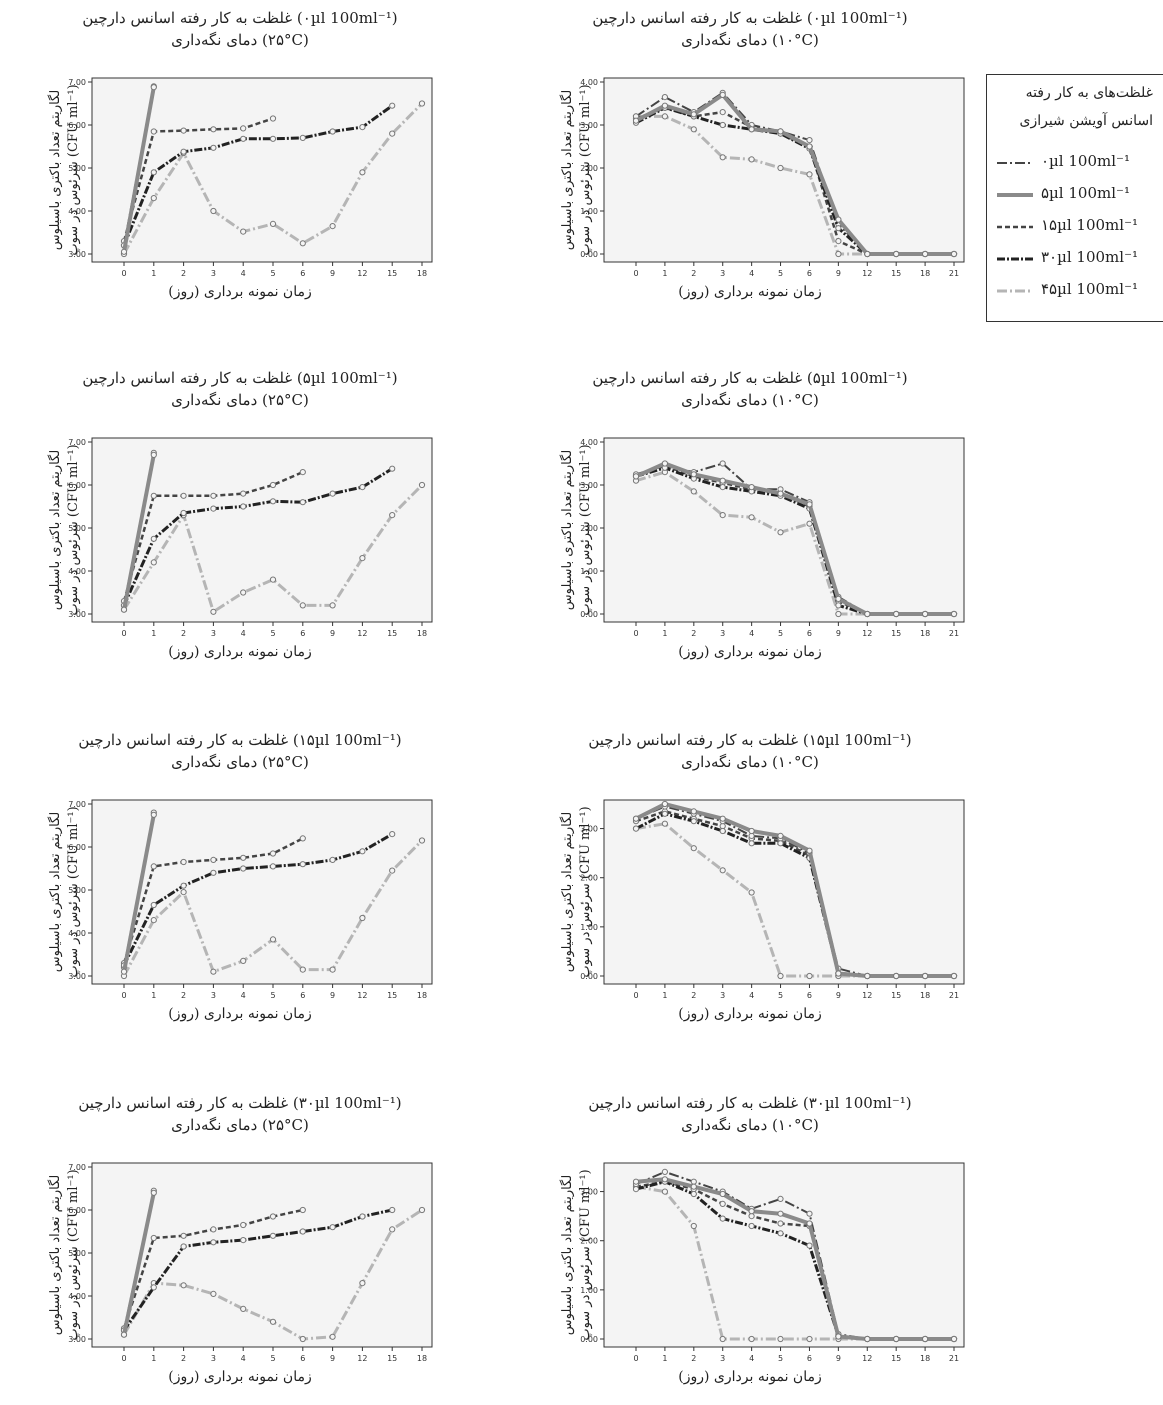 The height and width of the screenshot is (1405, 1163). Describe the element at coordinates (77, 890) in the screenshot. I see `y-tick-label: 5.00` at that location.